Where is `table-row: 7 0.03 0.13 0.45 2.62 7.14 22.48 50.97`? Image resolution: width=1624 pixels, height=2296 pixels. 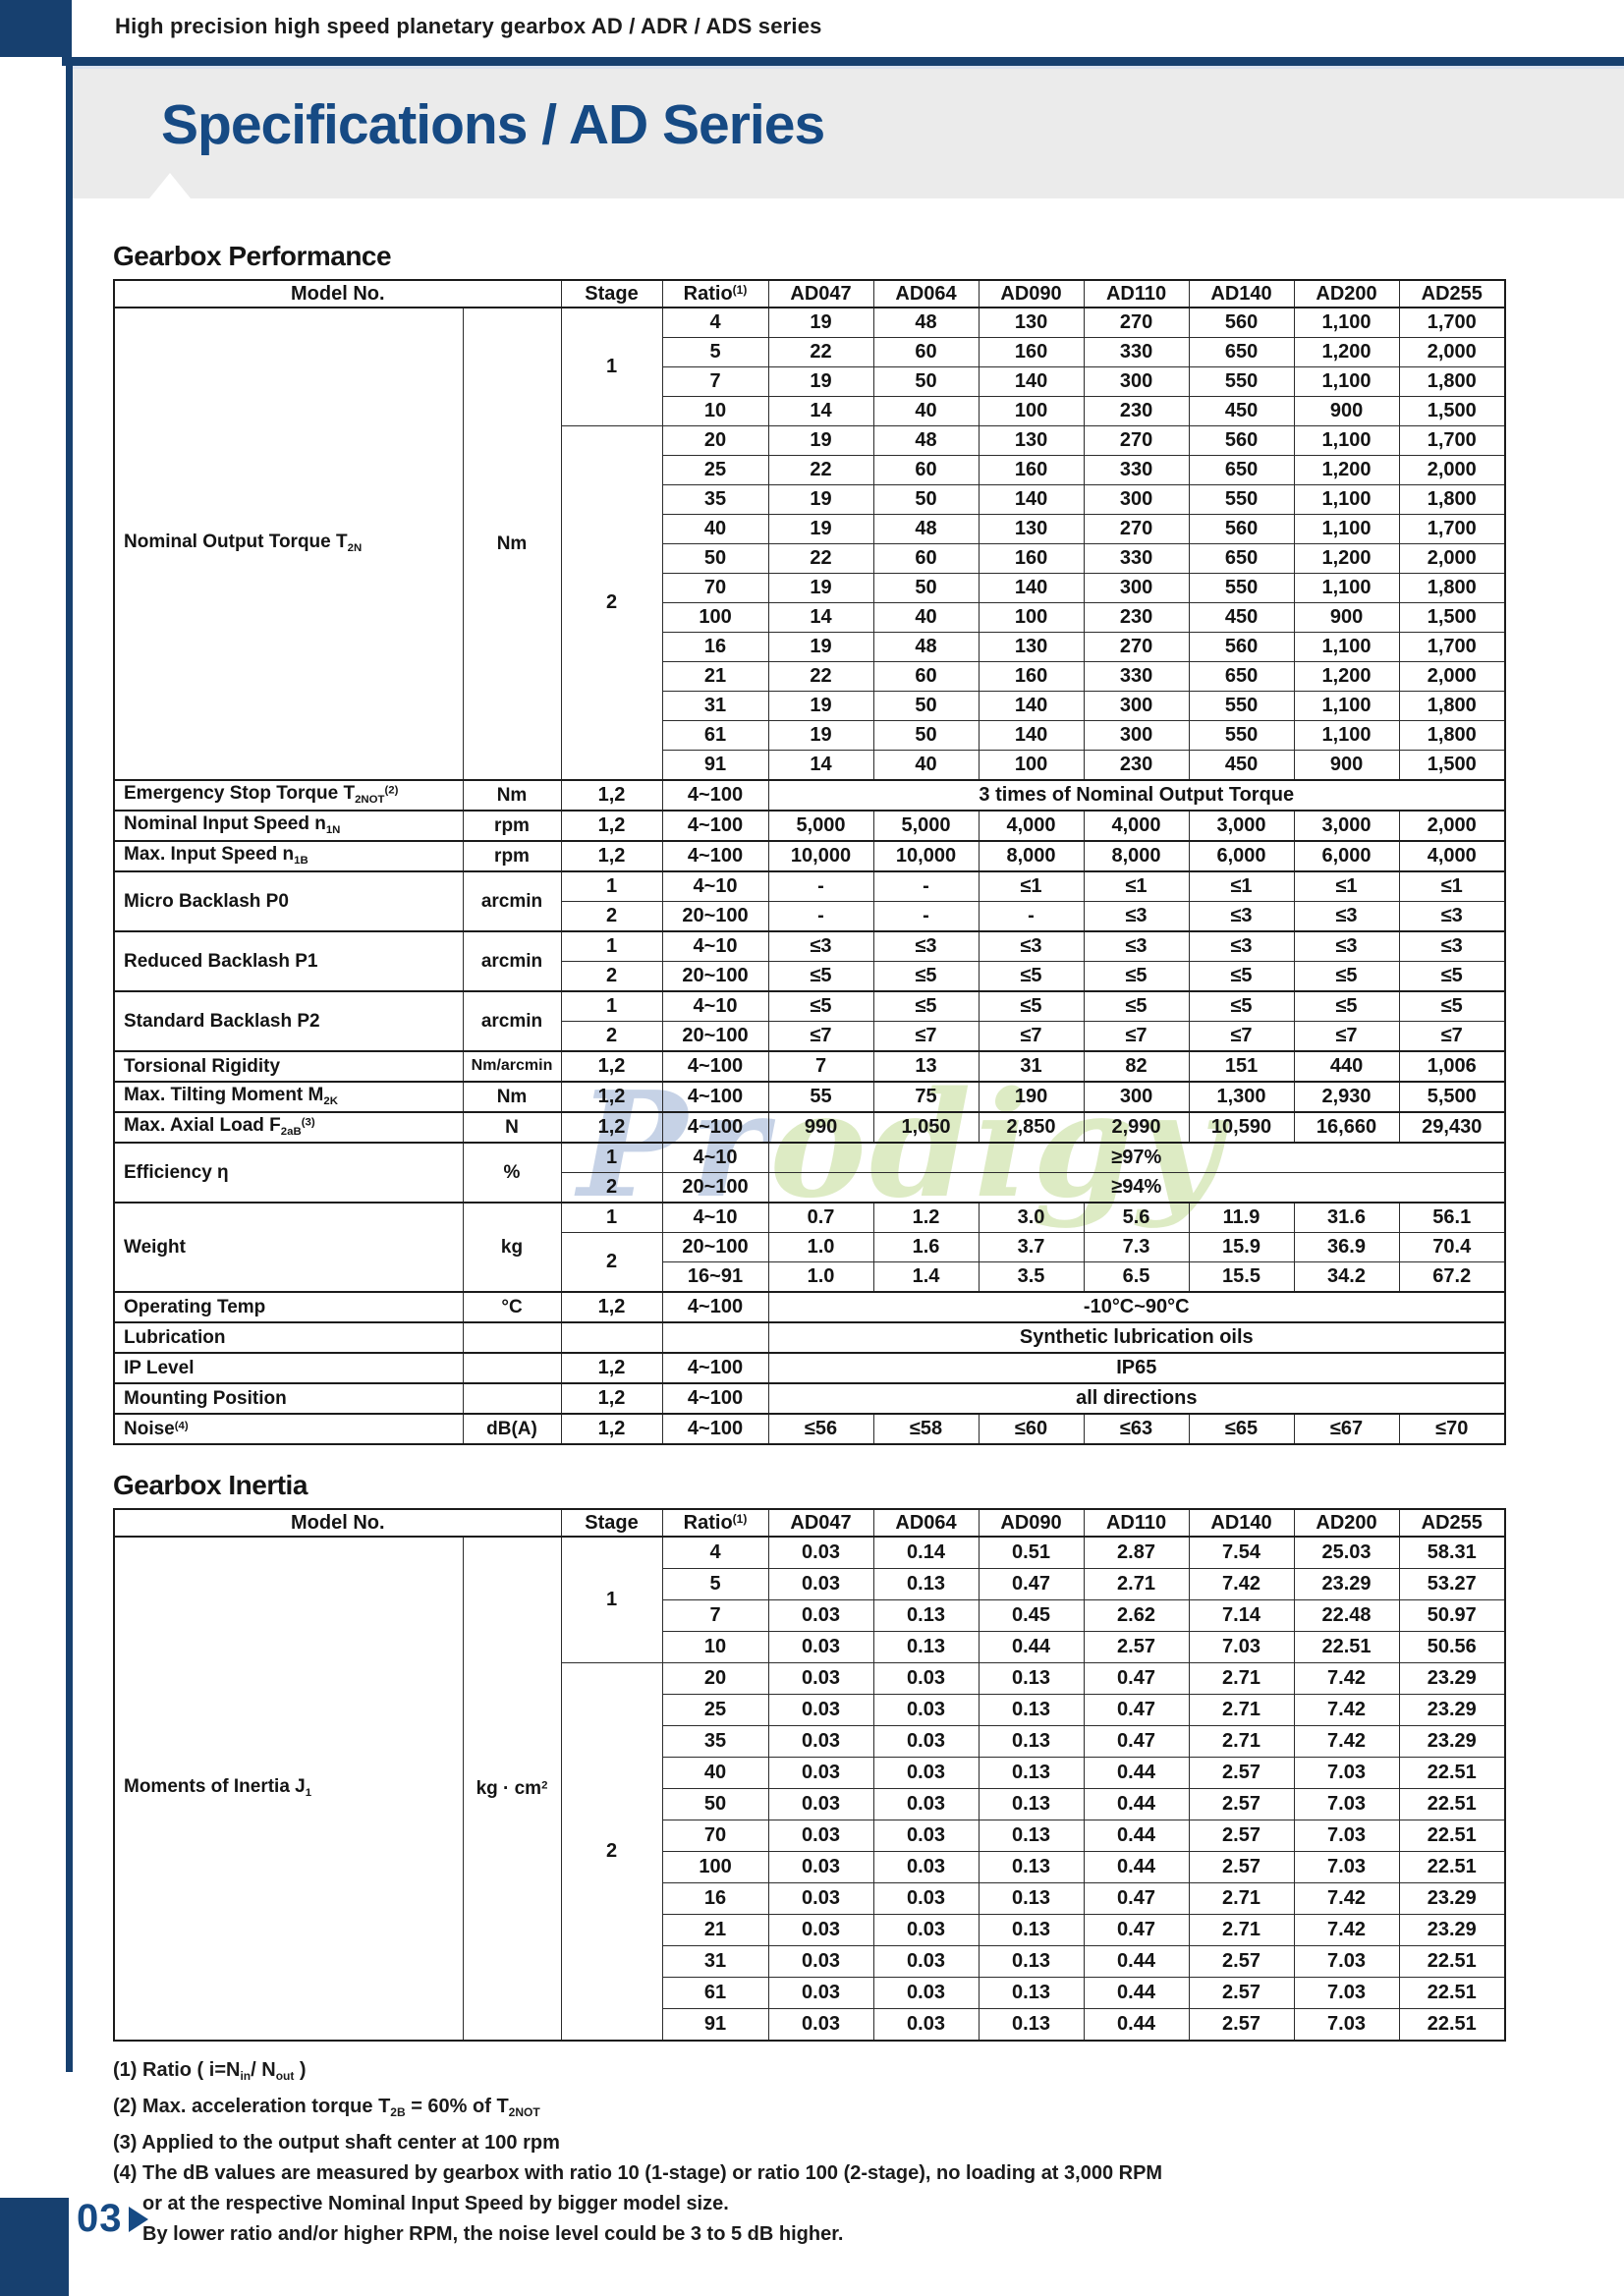
table-row: 7 0.03 0.13 0.45 2.62 7.14 22.48 50.97 is located at coordinates (810, 1615).